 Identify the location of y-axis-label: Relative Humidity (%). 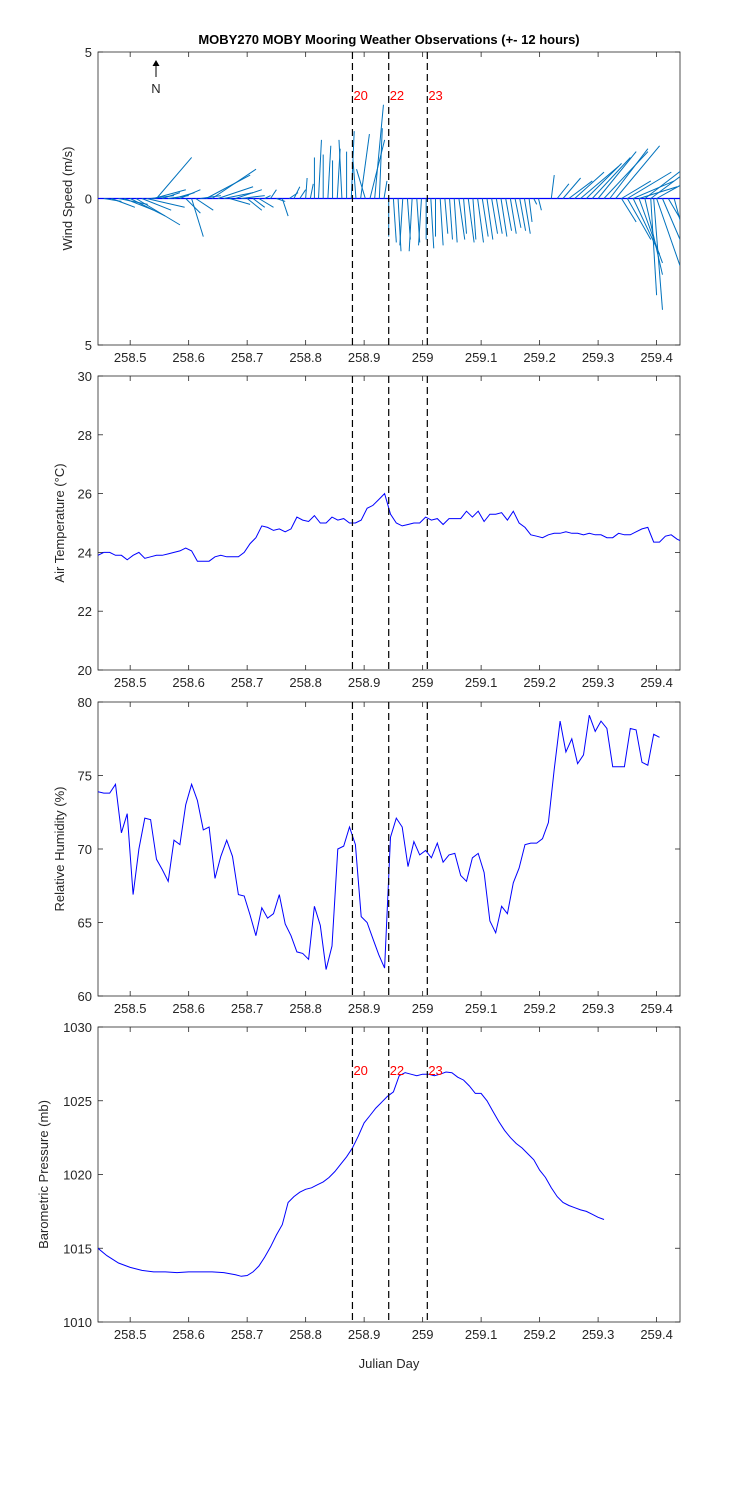
(59, 849).